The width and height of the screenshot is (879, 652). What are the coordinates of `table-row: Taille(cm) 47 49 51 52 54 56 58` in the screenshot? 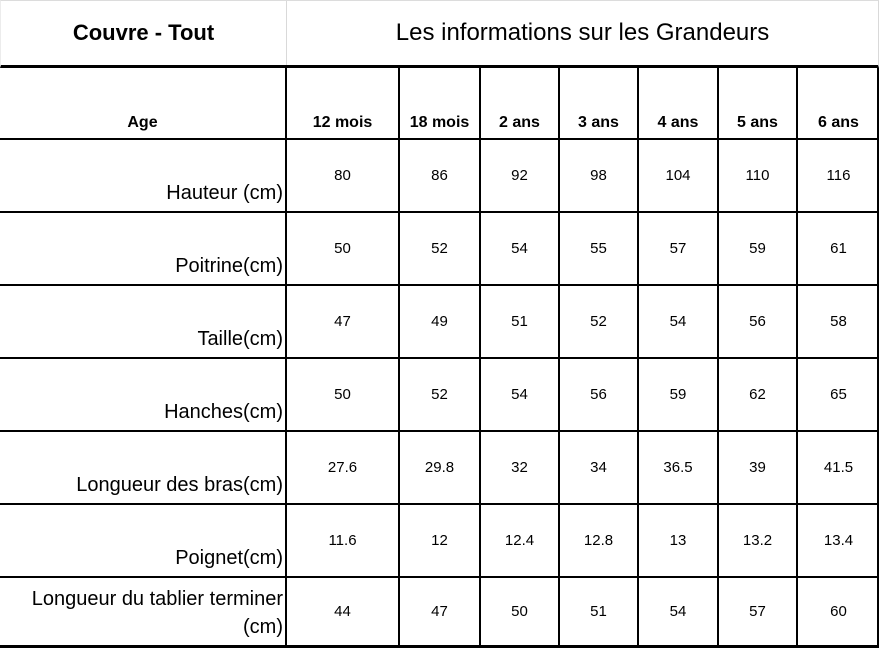 It's located at (439, 322).